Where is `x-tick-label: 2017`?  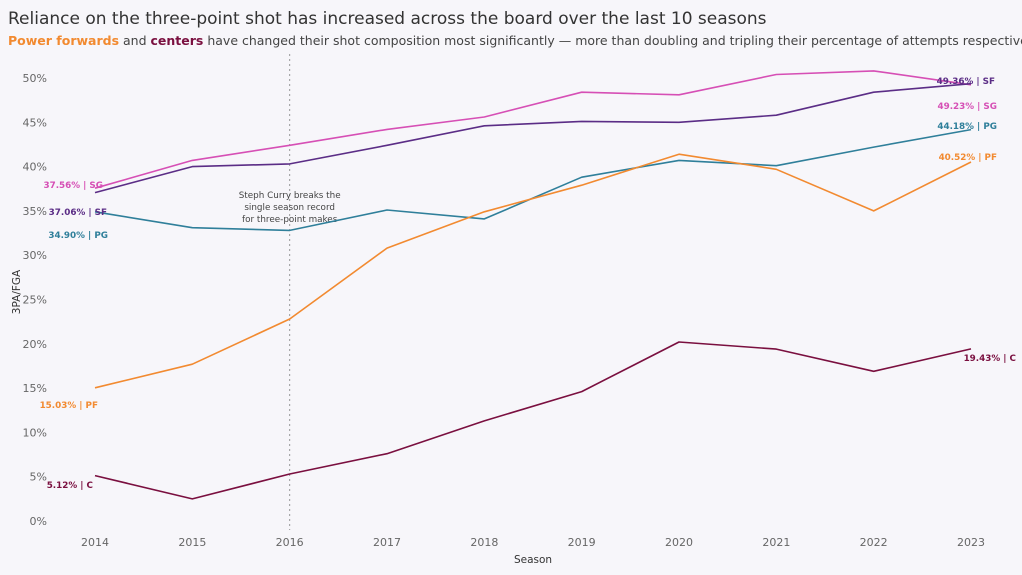 x-tick-label: 2017 is located at coordinates (387, 542).